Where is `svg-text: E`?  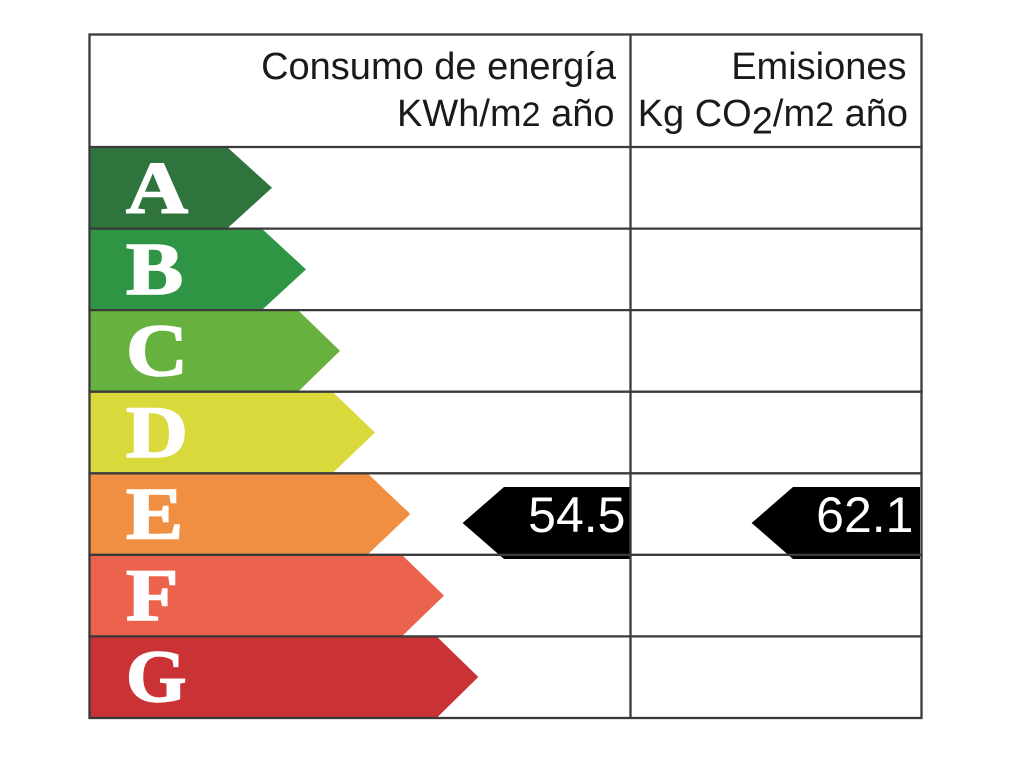 svg-text: E is located at coordinates (154, 514).